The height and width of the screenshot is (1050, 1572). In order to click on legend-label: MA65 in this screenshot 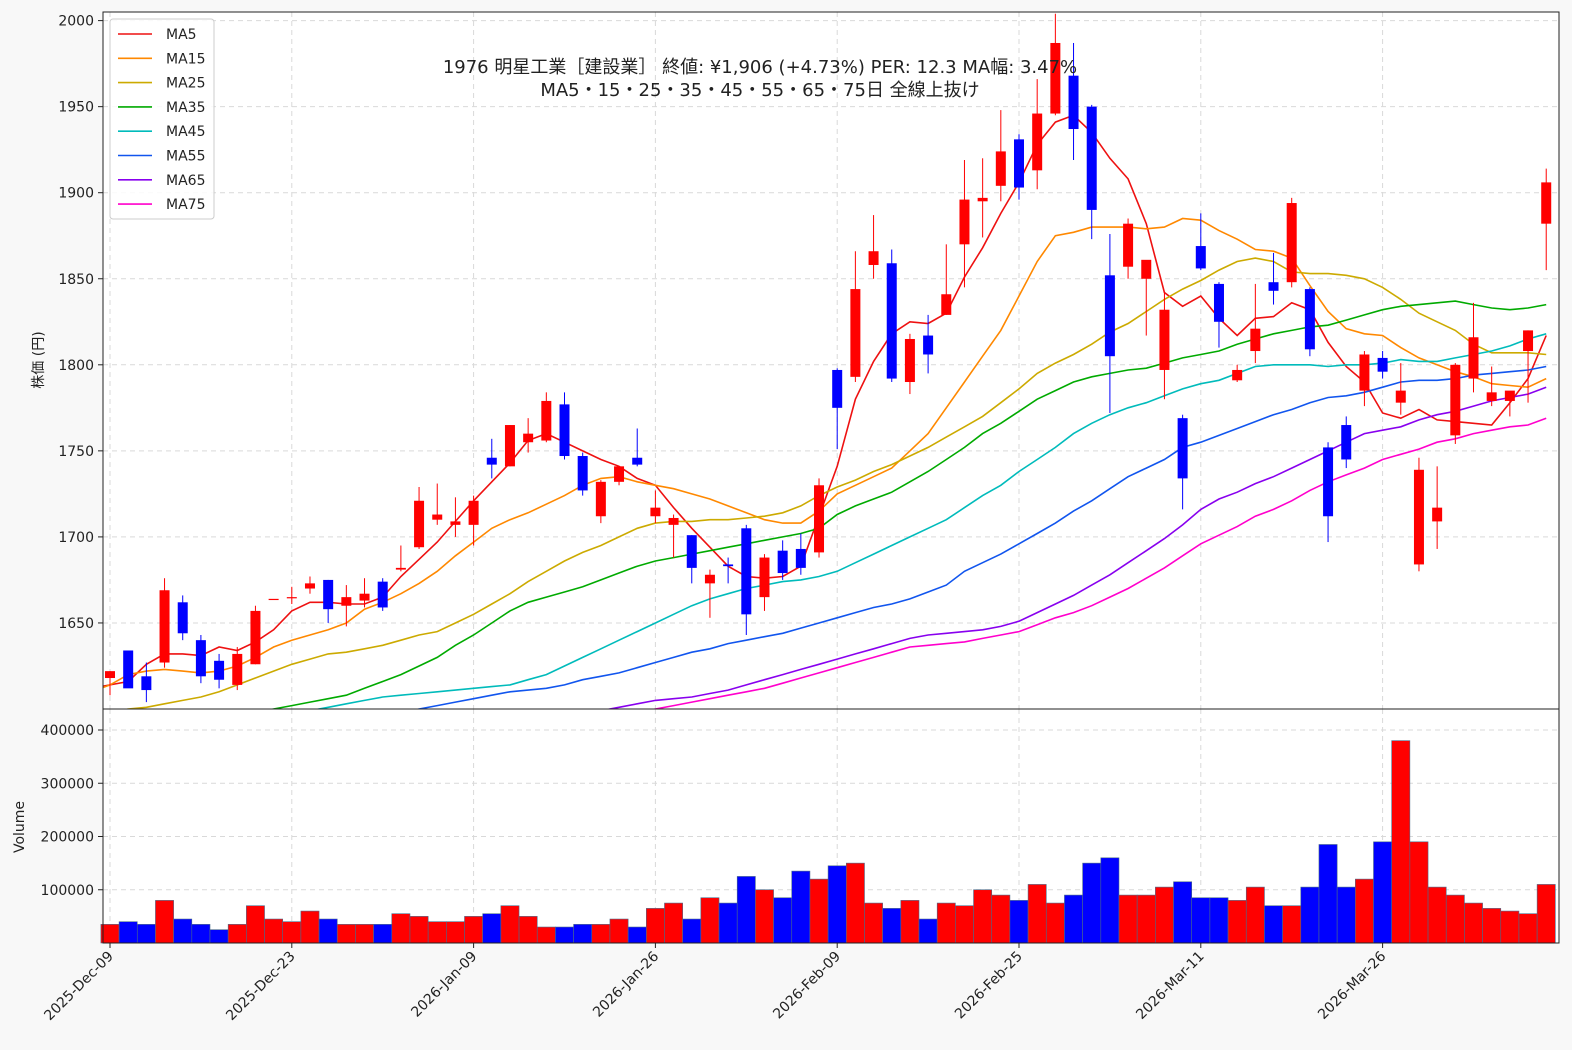, I will do `click(185, 181)`.